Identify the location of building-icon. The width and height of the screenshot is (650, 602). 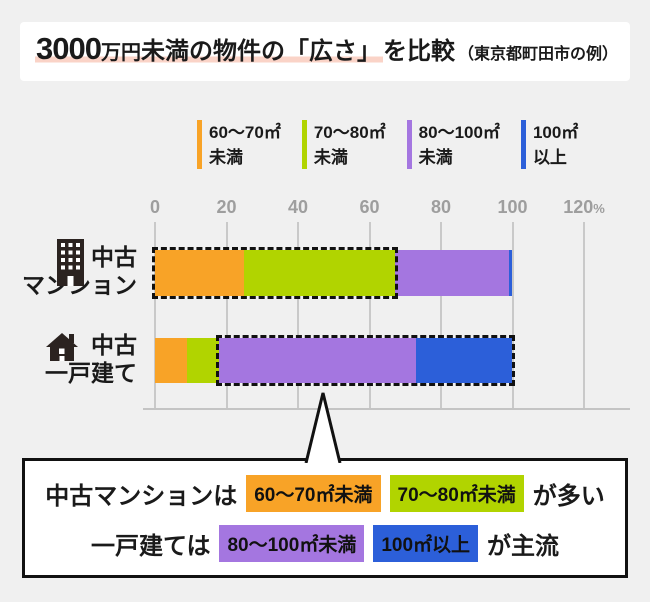
(70, 265).